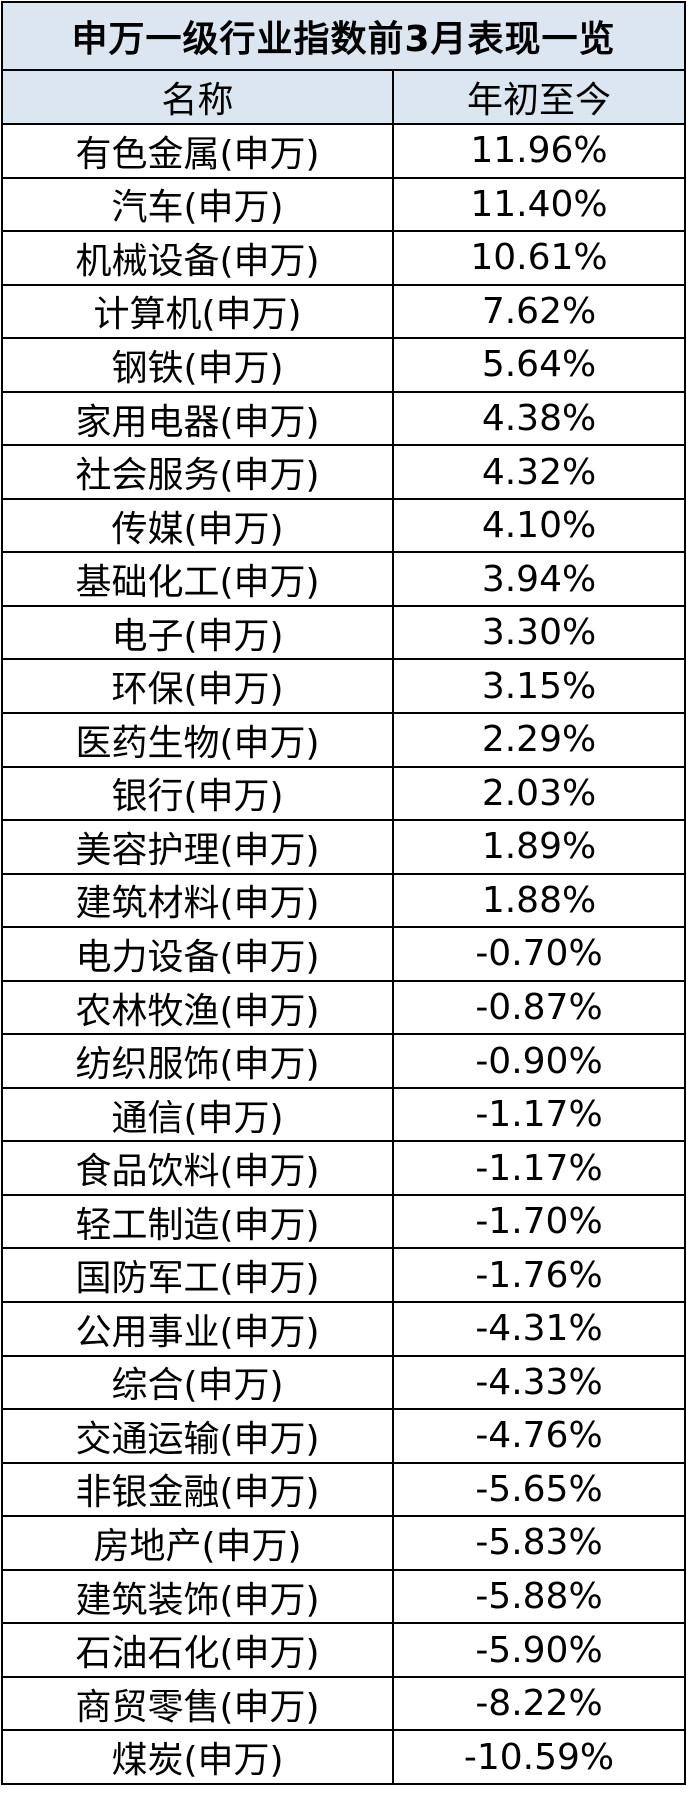 This screenshot has height=1796, width=687. What do you see at coordinates (539, 740) in the screenshot?
I see `ytd-value-cell: 2.29%` at bounding box center [539, 740].